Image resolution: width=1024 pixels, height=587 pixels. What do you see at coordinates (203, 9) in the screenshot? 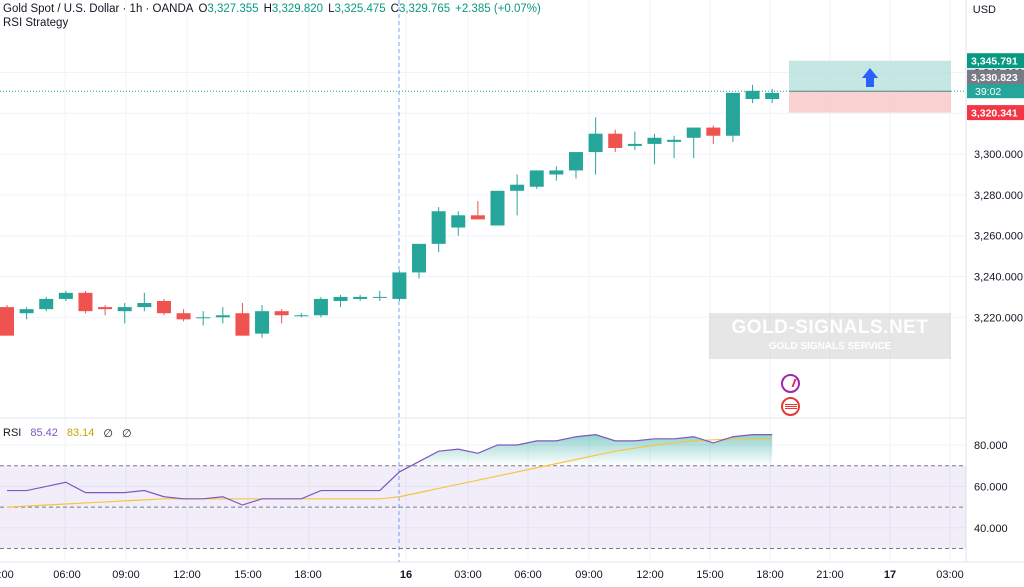
I see `open-label: O` at bounding box center [203, 9].